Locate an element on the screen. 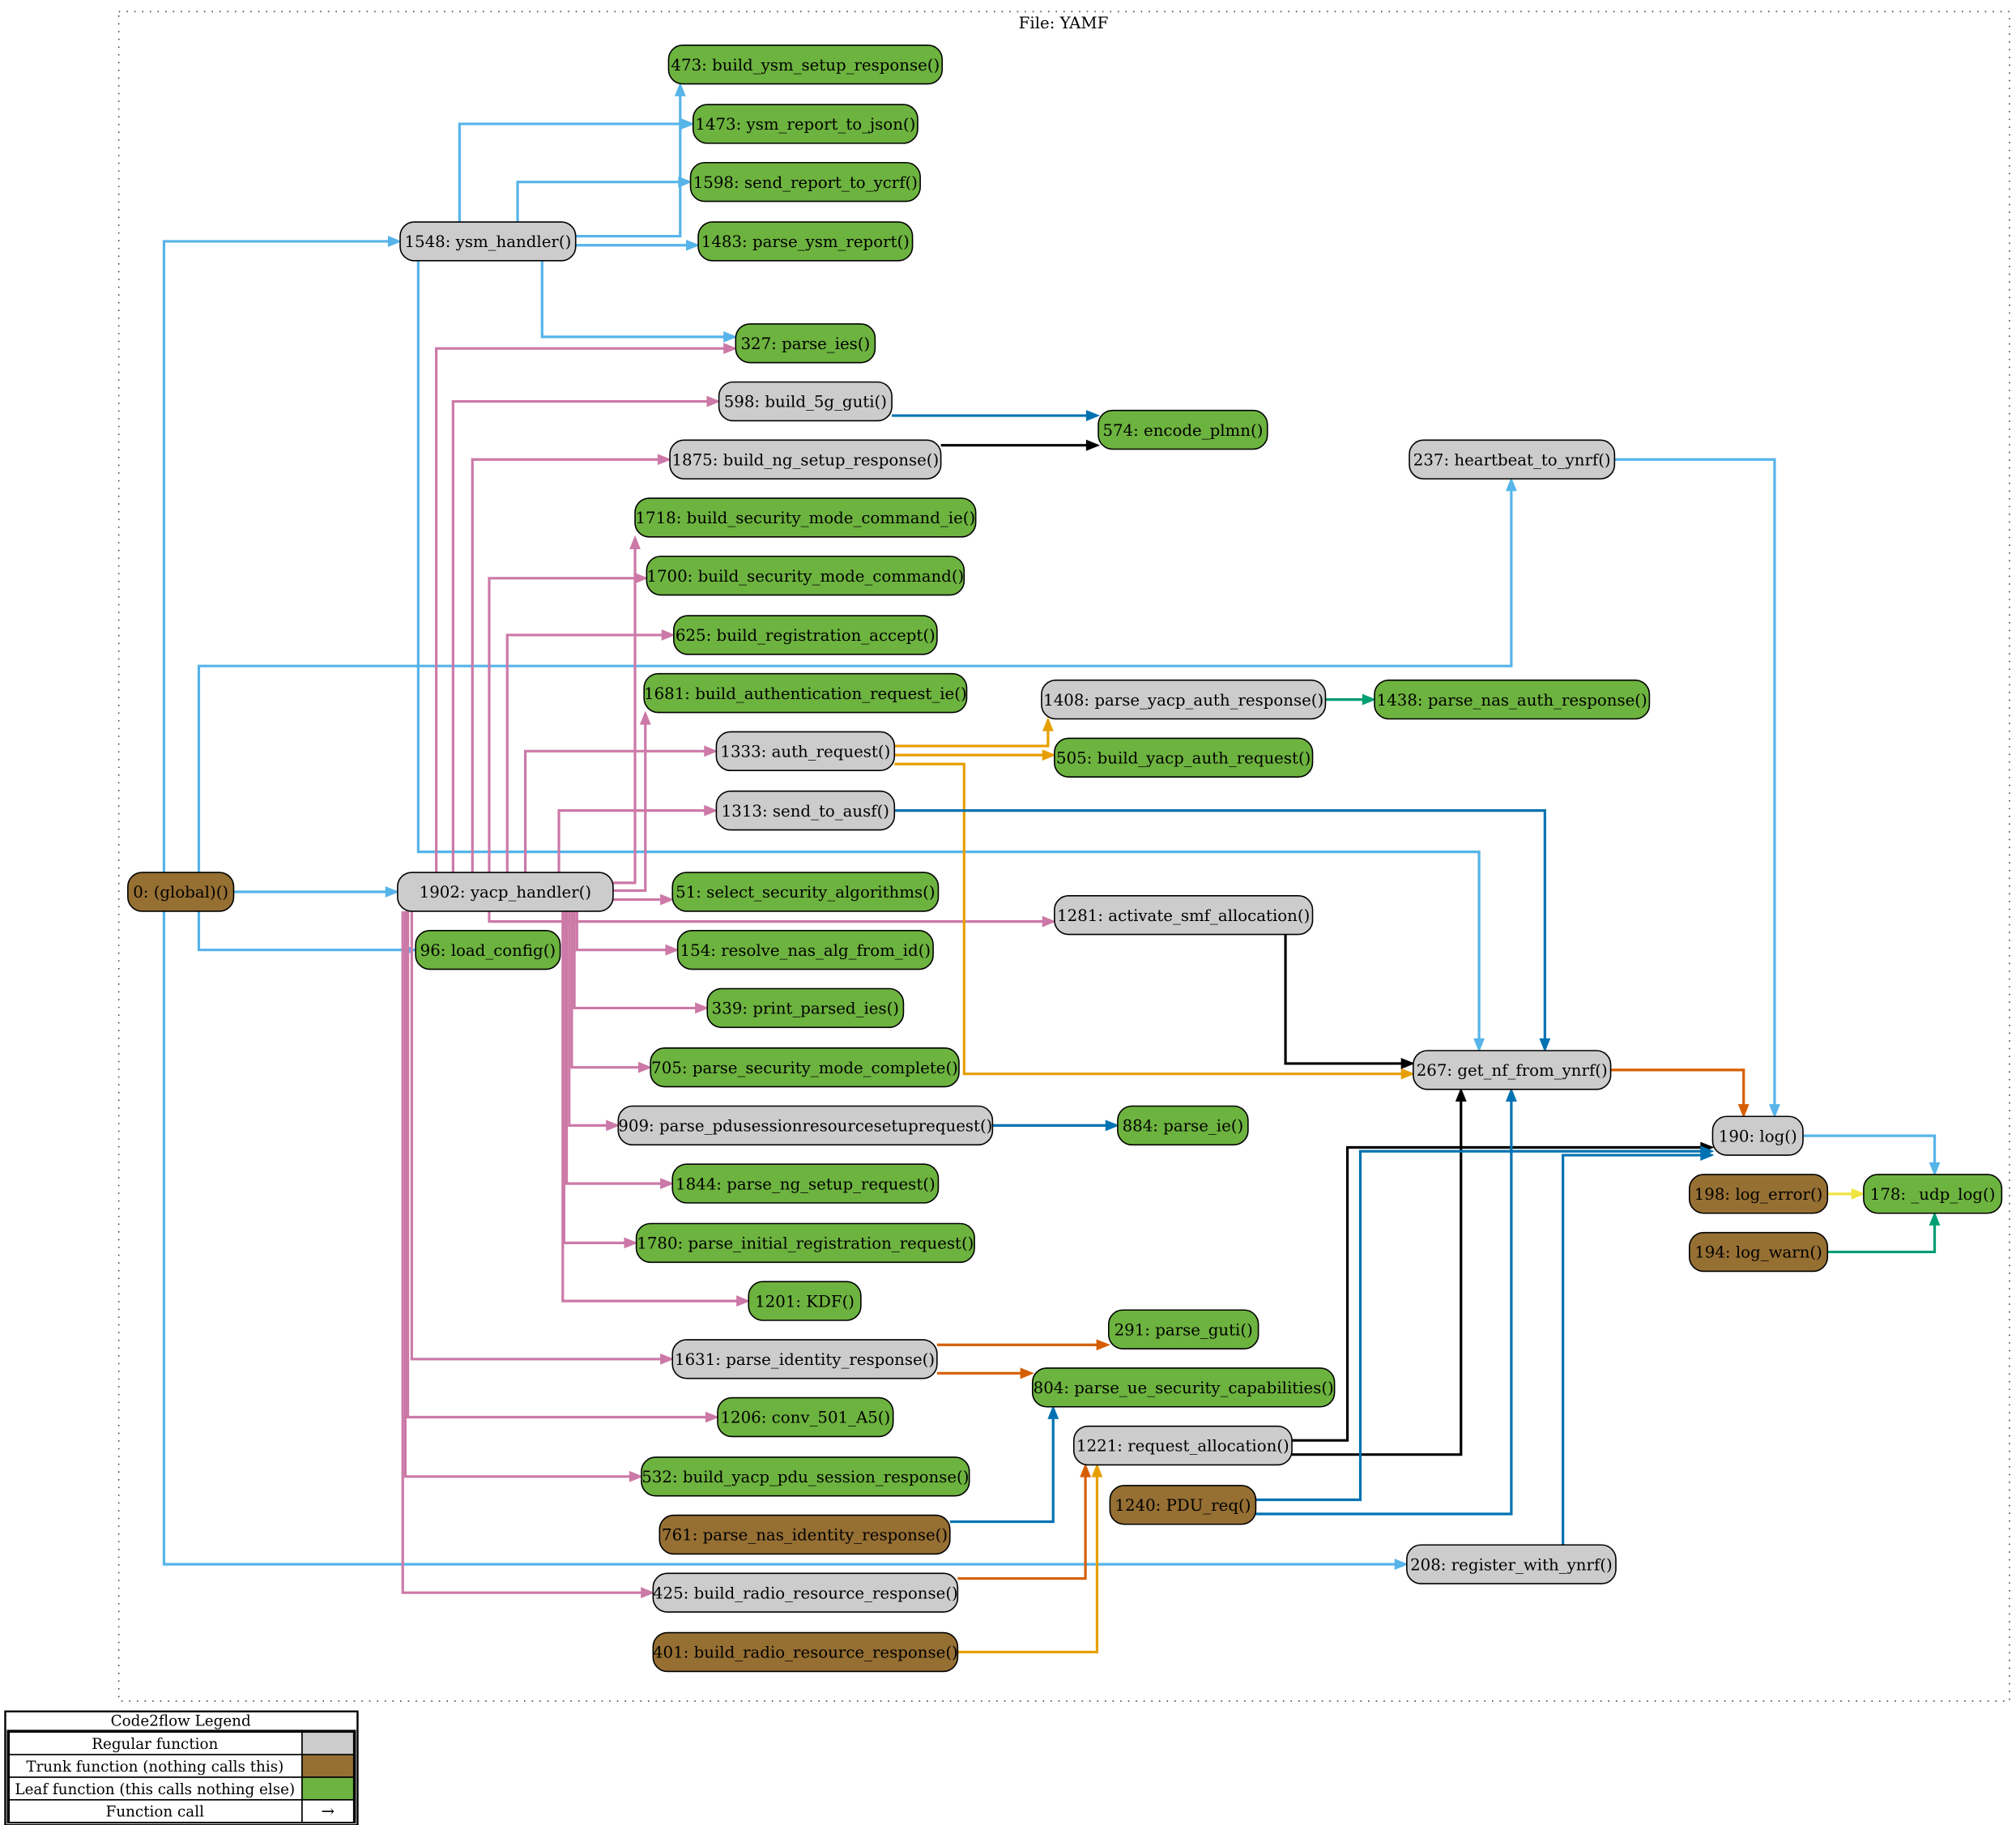 This screenshot has height=1825, width=2016. function-node-1333: 1333: auth_request() is located at coordinates (805, 751).